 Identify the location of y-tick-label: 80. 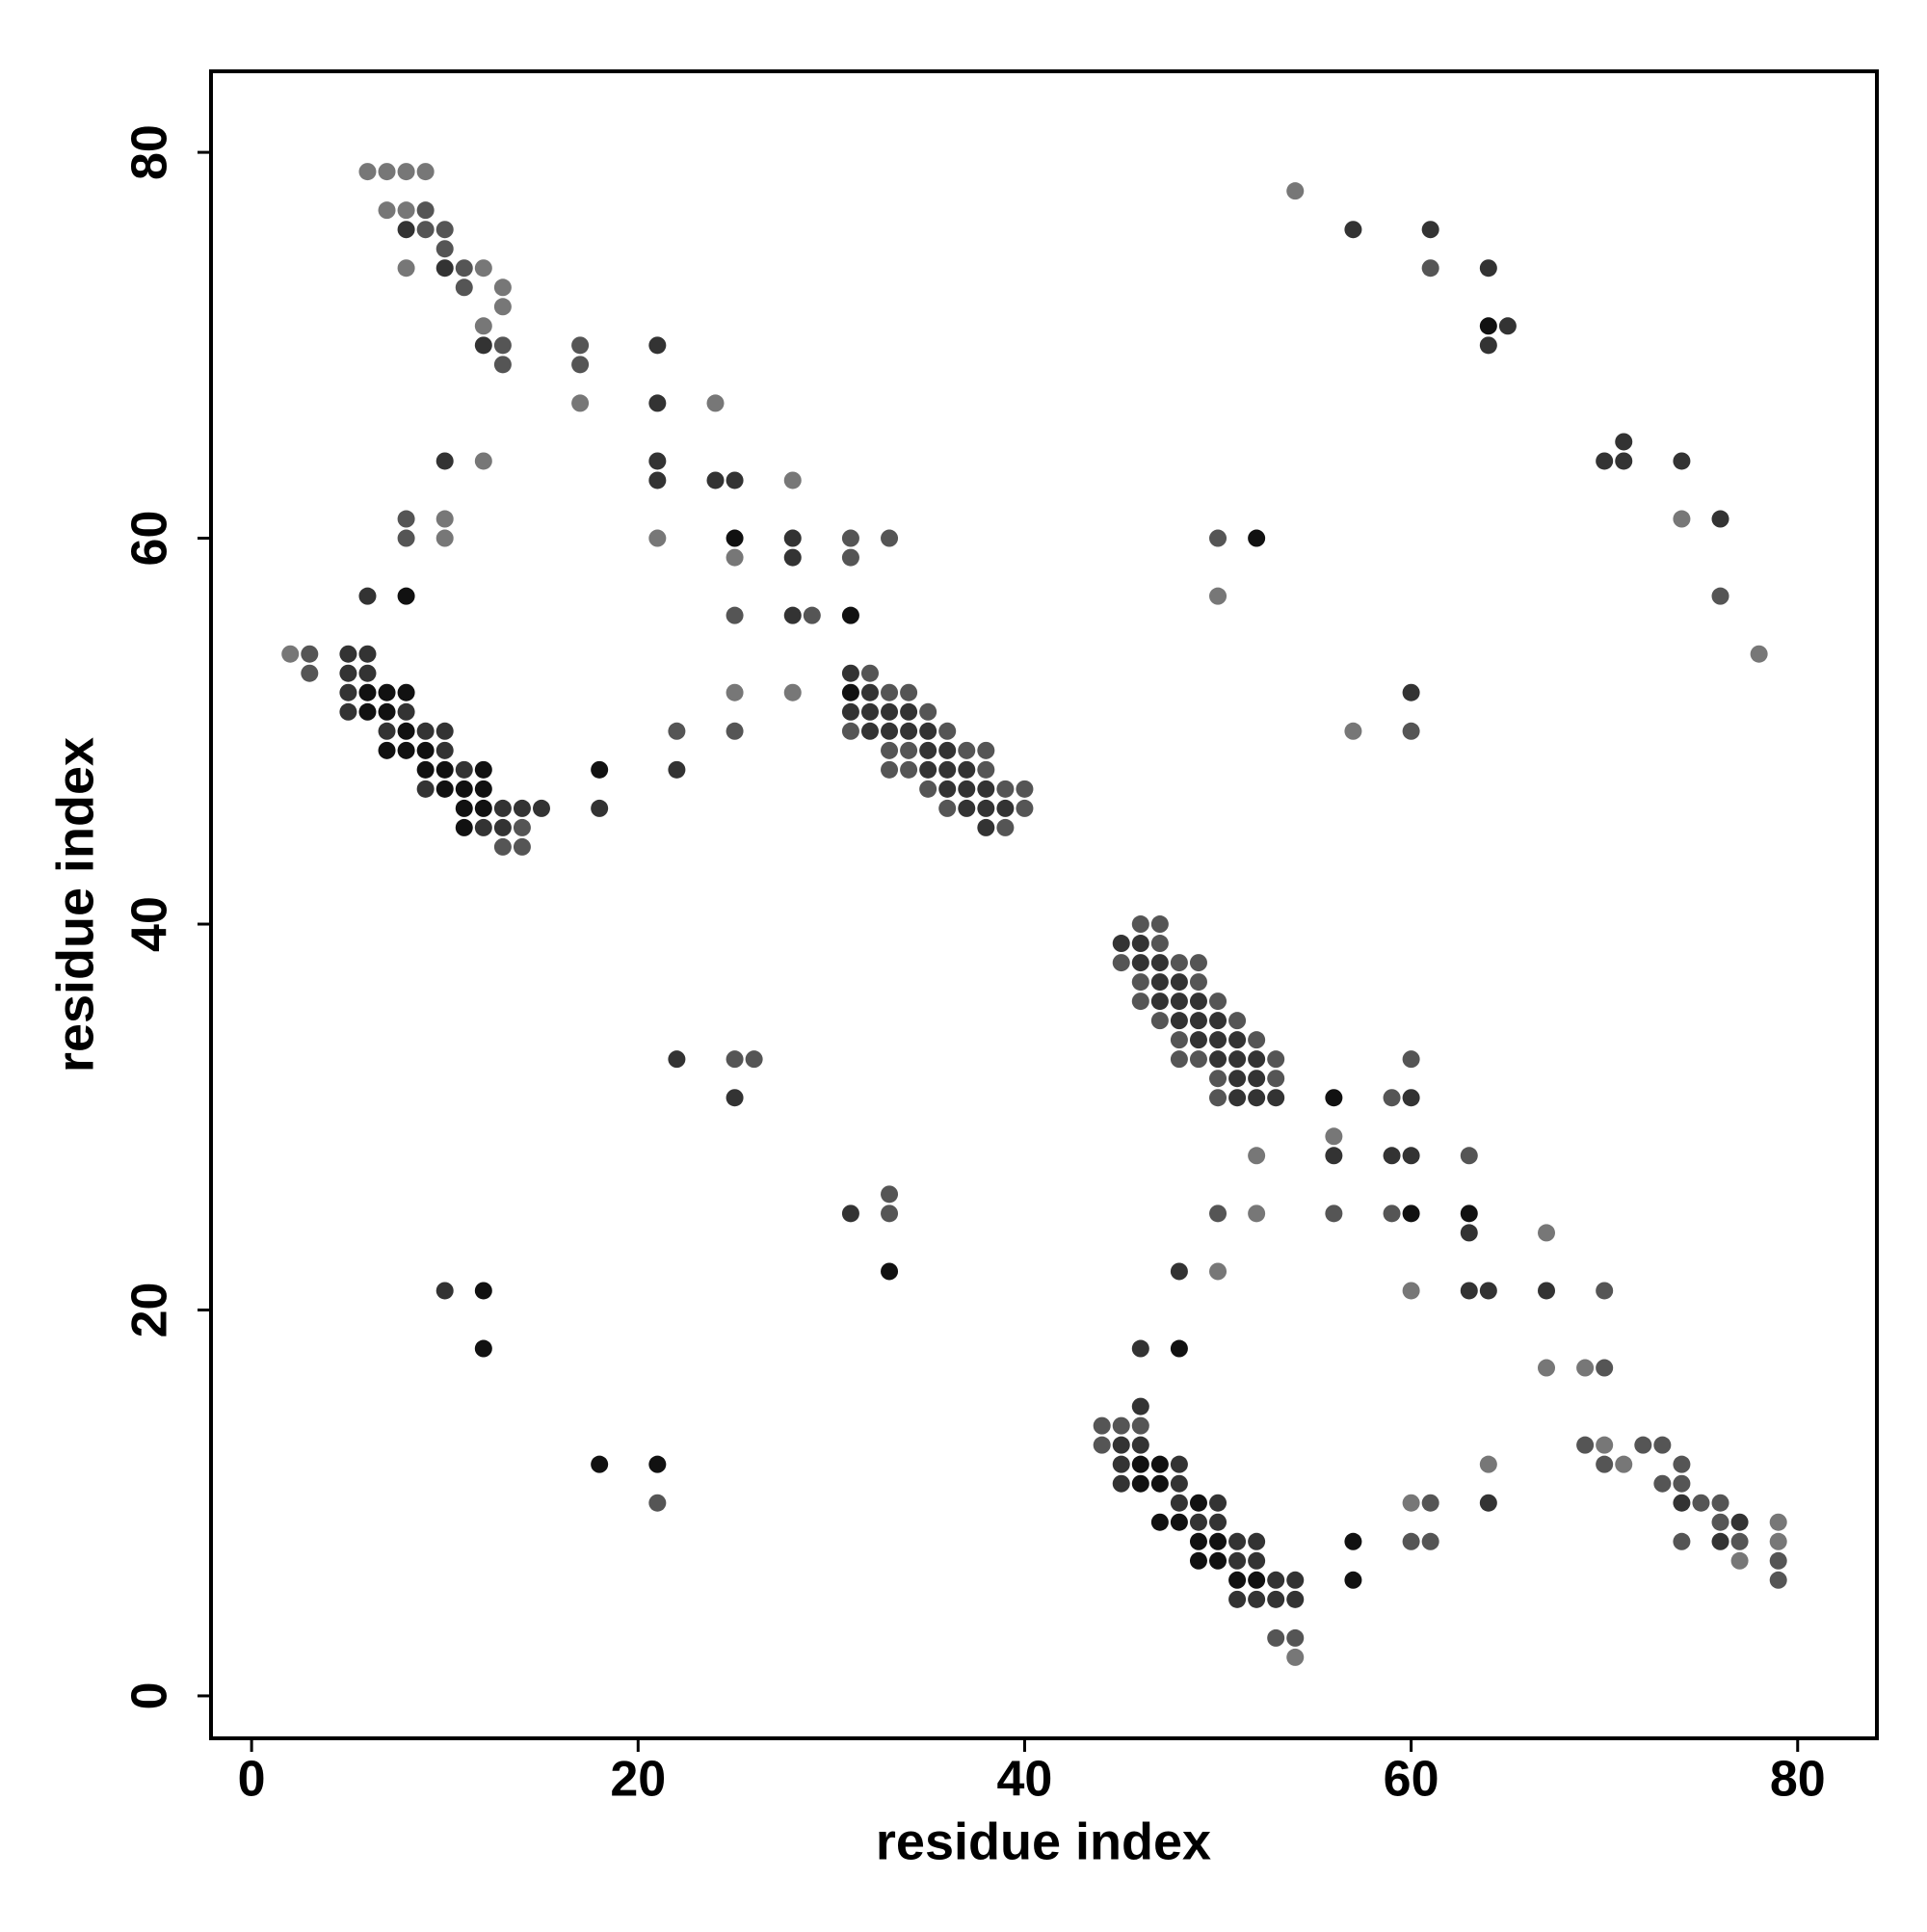
(150, 152).